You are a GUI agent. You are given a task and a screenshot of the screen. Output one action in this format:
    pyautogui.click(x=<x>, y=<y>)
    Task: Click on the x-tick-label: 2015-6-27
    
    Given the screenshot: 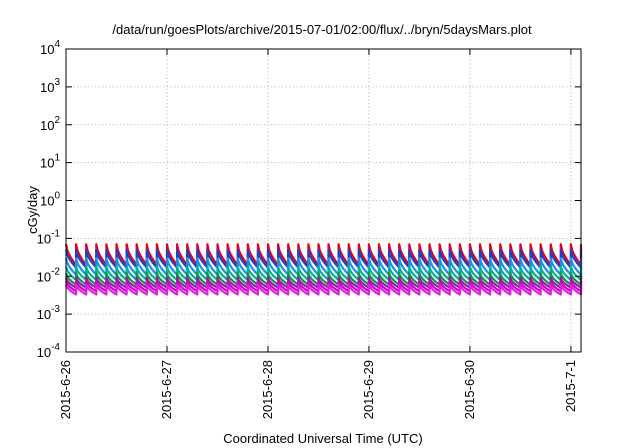 What is the action you would take?
    pyautogui.click(x=166, y=389)
    